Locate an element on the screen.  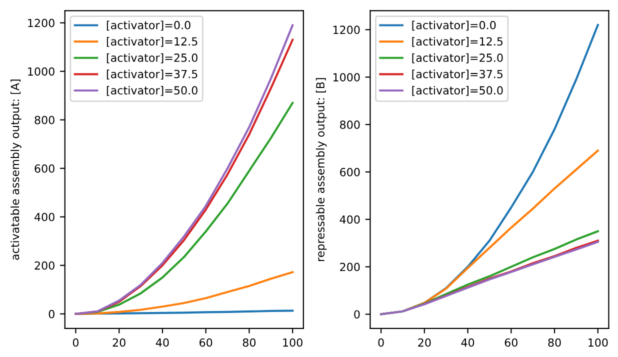
y-axis-title: activatable assembly output: [A] is located at coordinates (16, 170).